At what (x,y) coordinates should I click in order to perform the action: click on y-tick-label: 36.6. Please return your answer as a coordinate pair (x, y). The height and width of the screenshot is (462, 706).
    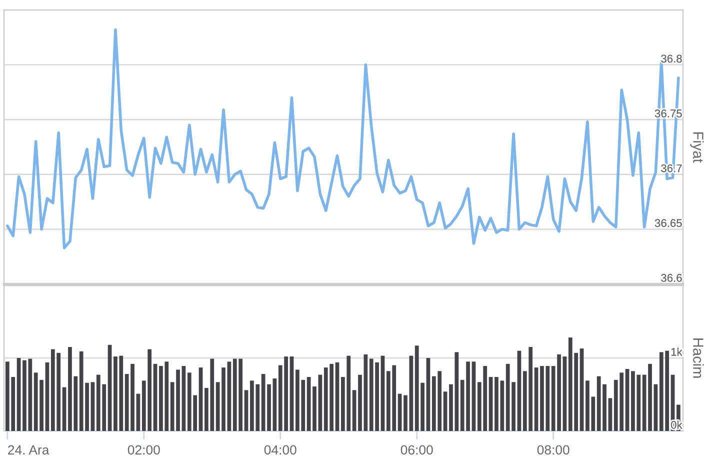
    Looking at the image, I should click on (671, 278).